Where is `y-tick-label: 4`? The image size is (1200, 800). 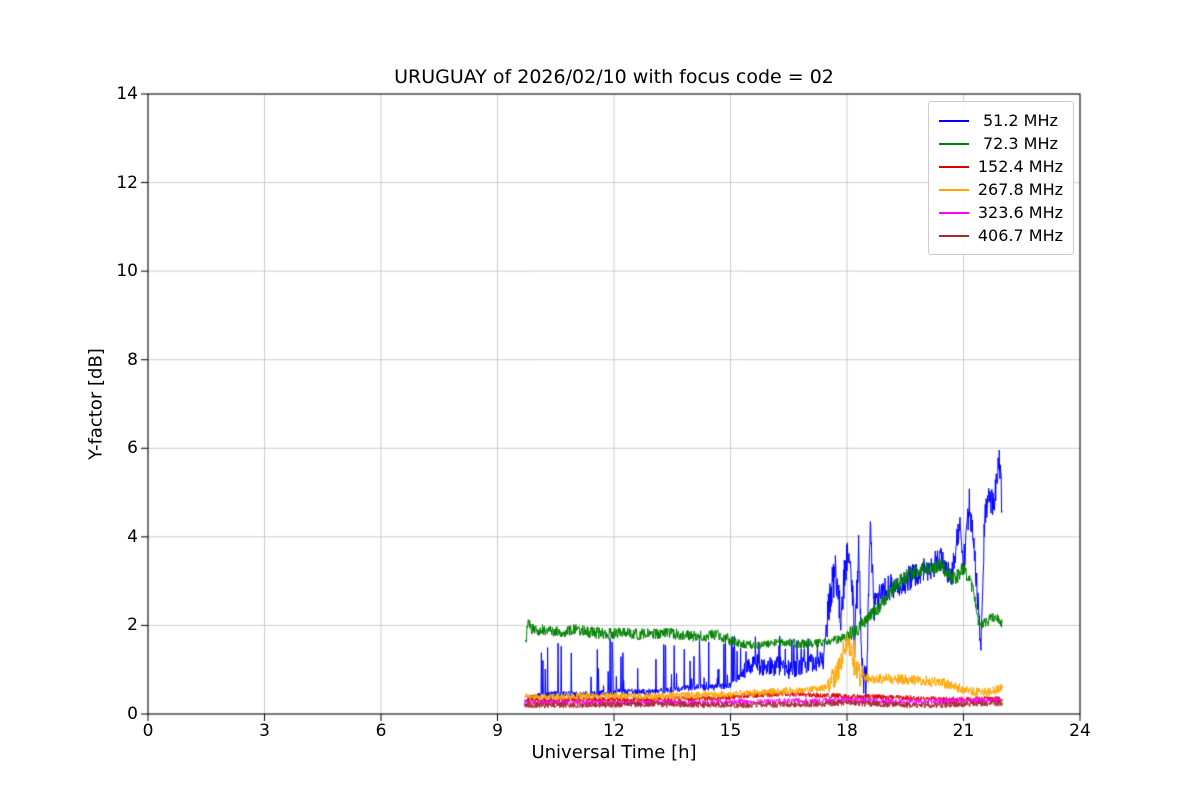
y-tick-label: 4 is located at coordinates (132, 536).